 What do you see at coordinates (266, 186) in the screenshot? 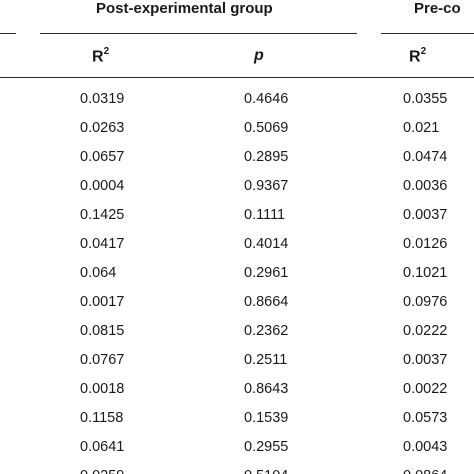
I see `cell-p-value-post: 0.9367` at bounding box center [266, 186].